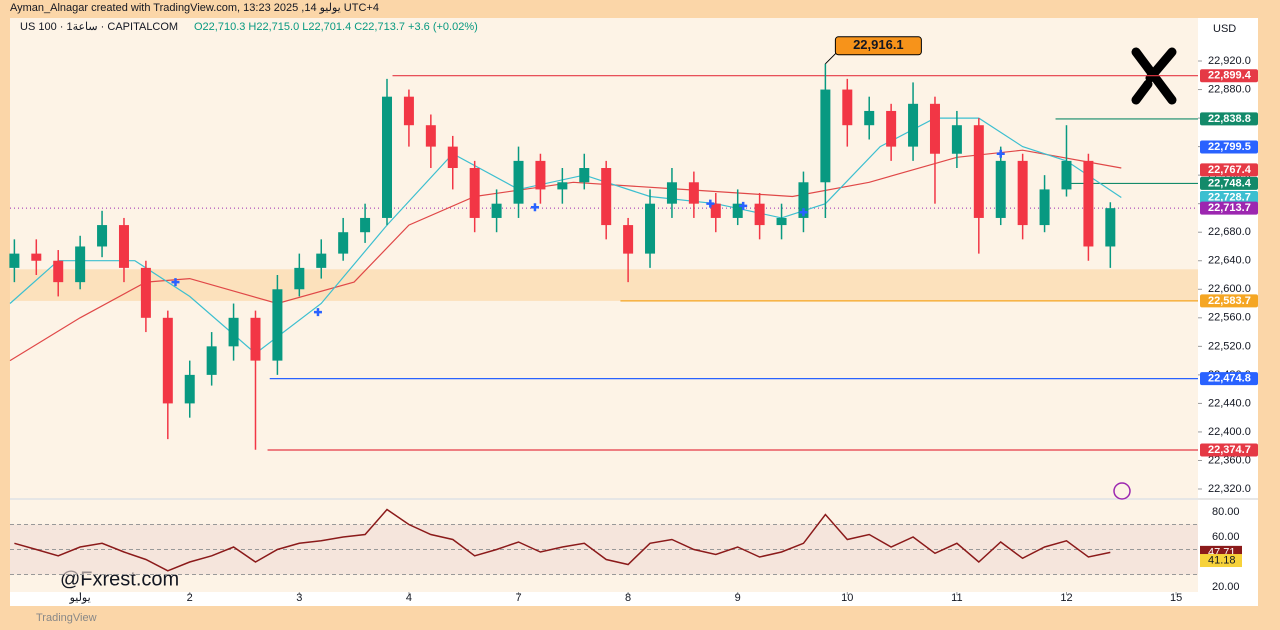 Image resolution: width=1280 pixels, height=630 pixels. What do you see at coordinates (956, 598) in the screenshot?
I see `x-tick-label: 11` at bounding box center [956, 598].